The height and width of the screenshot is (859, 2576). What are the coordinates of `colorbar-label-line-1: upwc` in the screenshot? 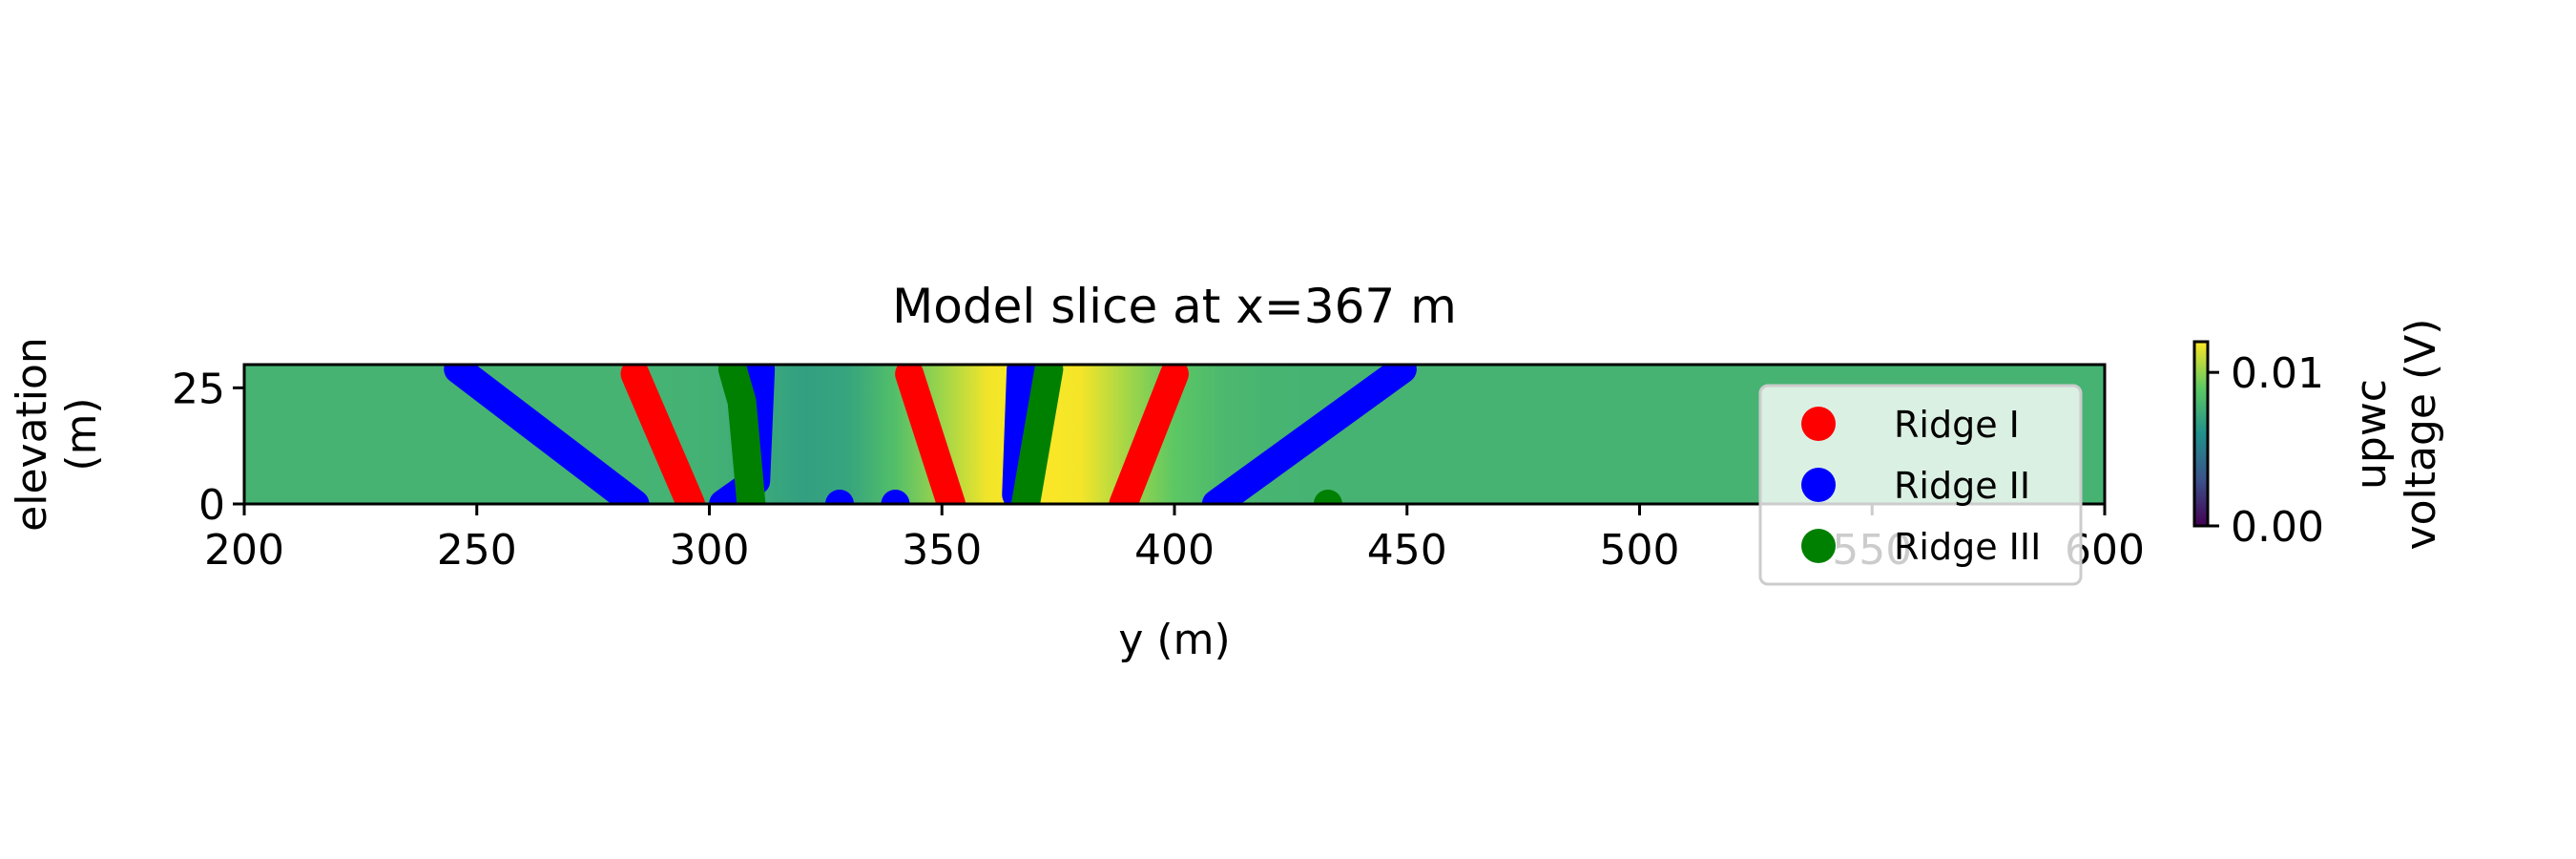 It's located at (2371, 434).